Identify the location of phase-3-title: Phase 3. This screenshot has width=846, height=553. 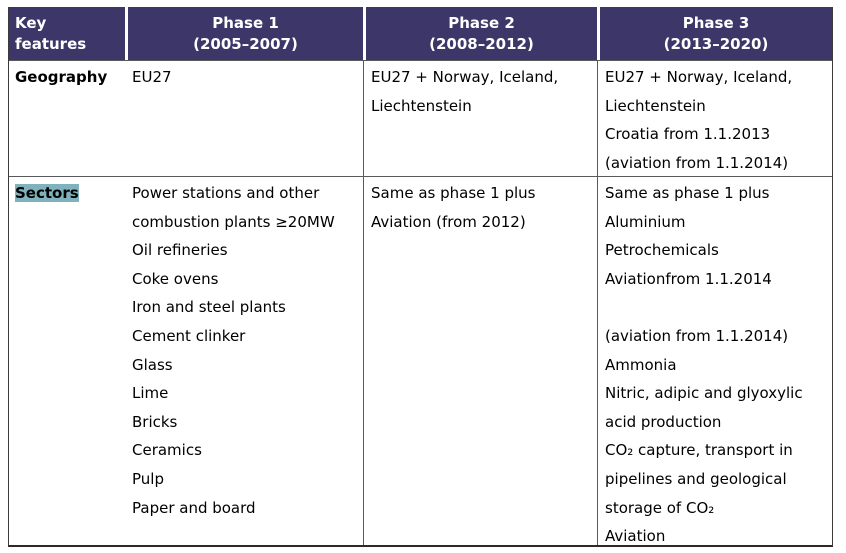
(716, 22).